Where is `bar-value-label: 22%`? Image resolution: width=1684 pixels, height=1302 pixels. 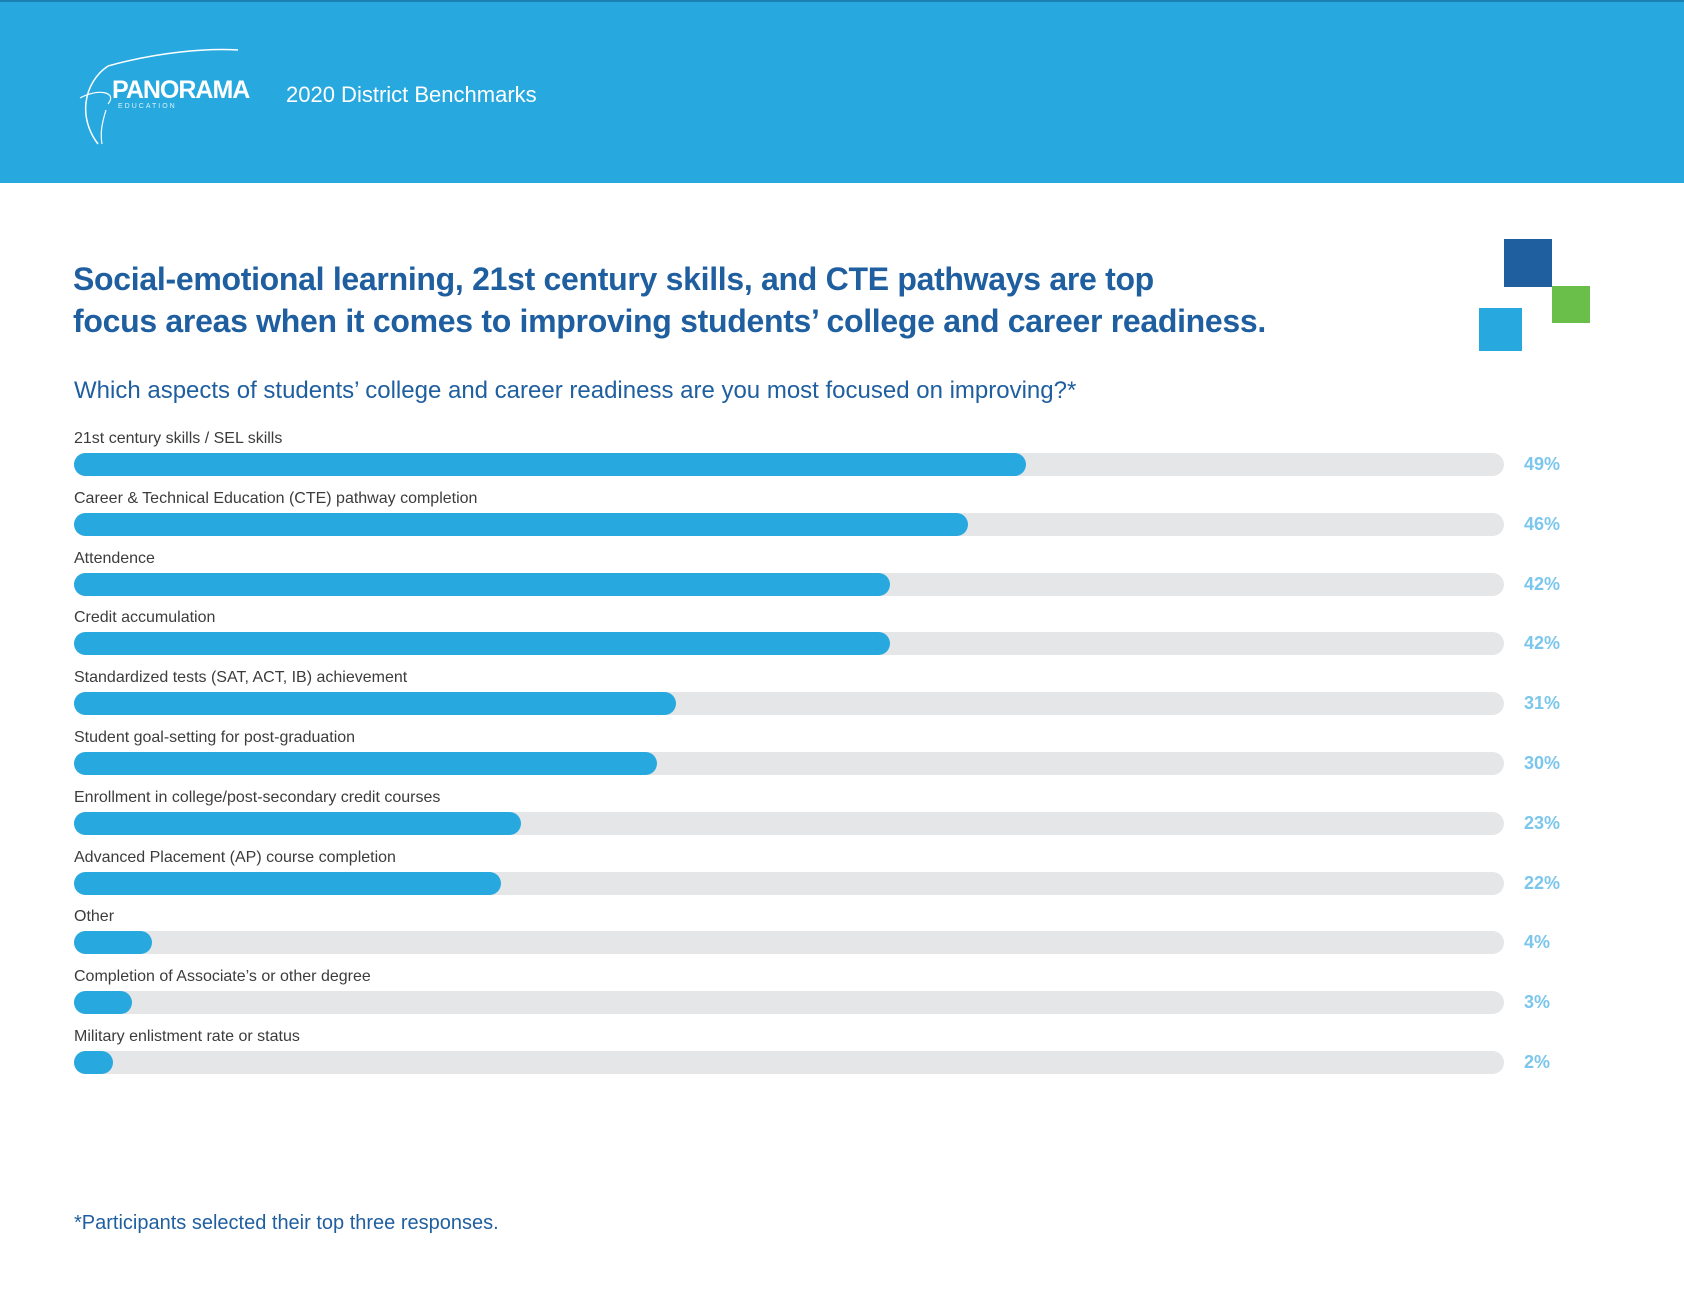 bar-value-label: 22% is located at coordinates (1542, 882).